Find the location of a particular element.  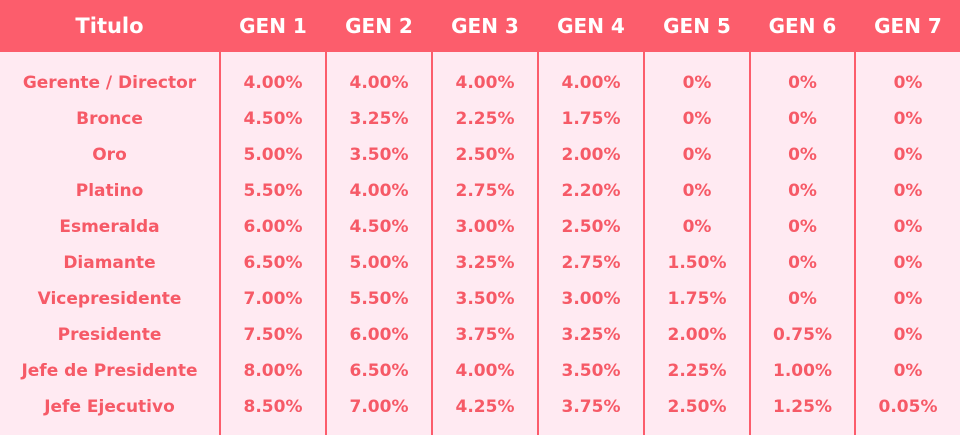

row-title: Gerente / Director is located at coordinates (109, 83).